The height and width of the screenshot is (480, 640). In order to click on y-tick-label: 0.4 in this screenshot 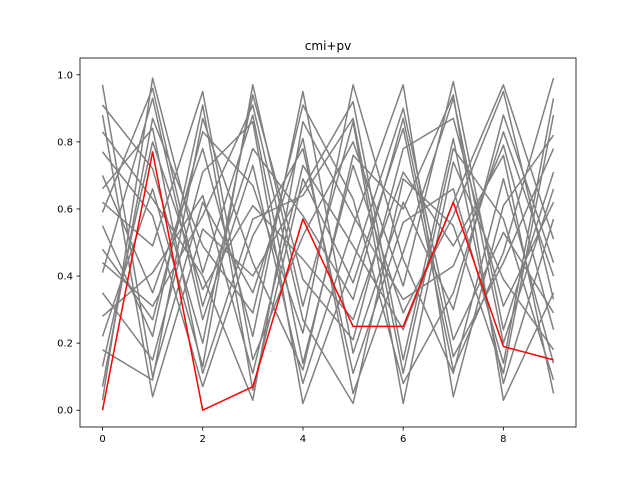, I will do `click(65, 277)`.